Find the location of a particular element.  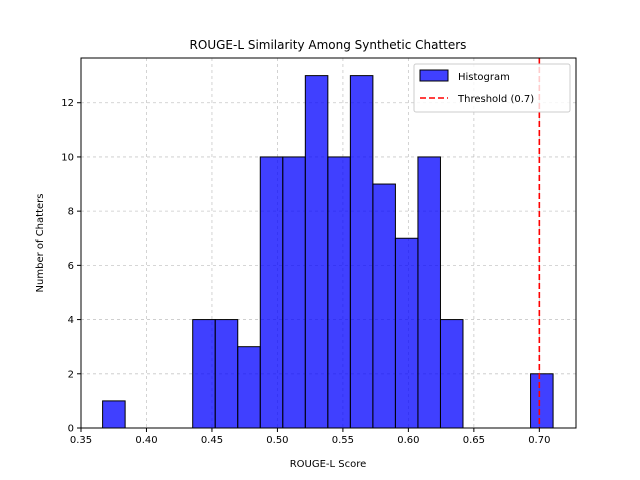

x-tick-label: 0.60 is located at coordinates (408, 440).